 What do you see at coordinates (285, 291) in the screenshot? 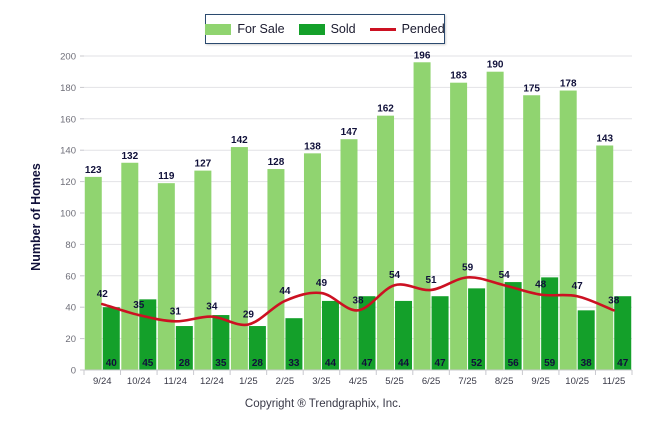
I see `pended-point-value: 44` at bounding box center [285, 291].